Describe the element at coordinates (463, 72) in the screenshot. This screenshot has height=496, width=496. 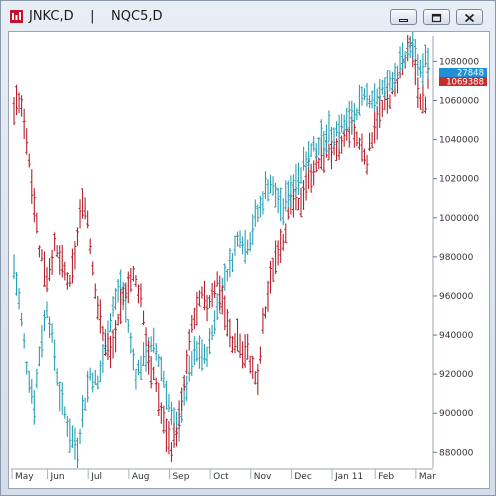
I see `jnkc-price-badge` at that location.